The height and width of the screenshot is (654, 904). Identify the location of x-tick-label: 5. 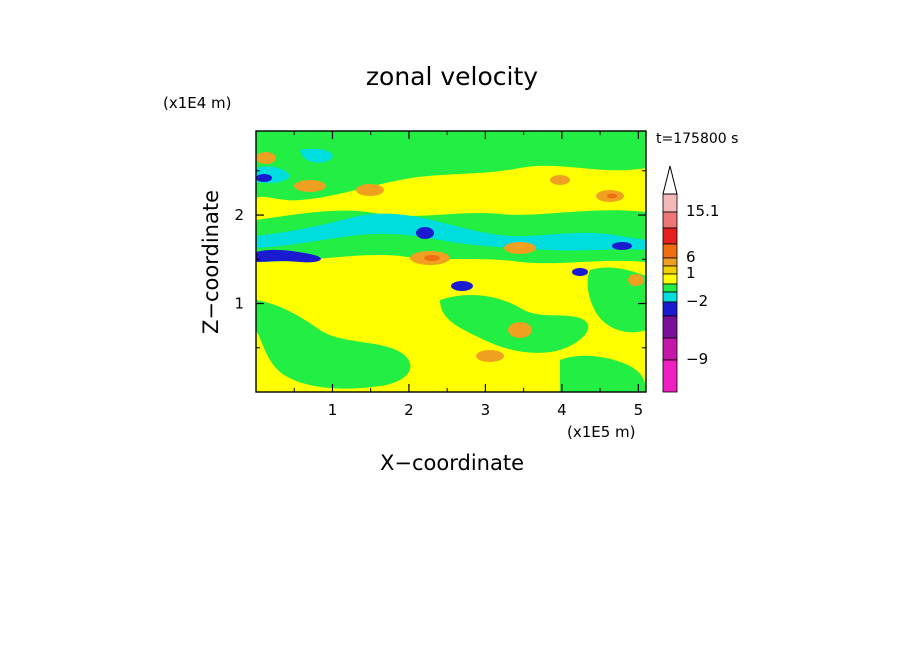
(639, 410).